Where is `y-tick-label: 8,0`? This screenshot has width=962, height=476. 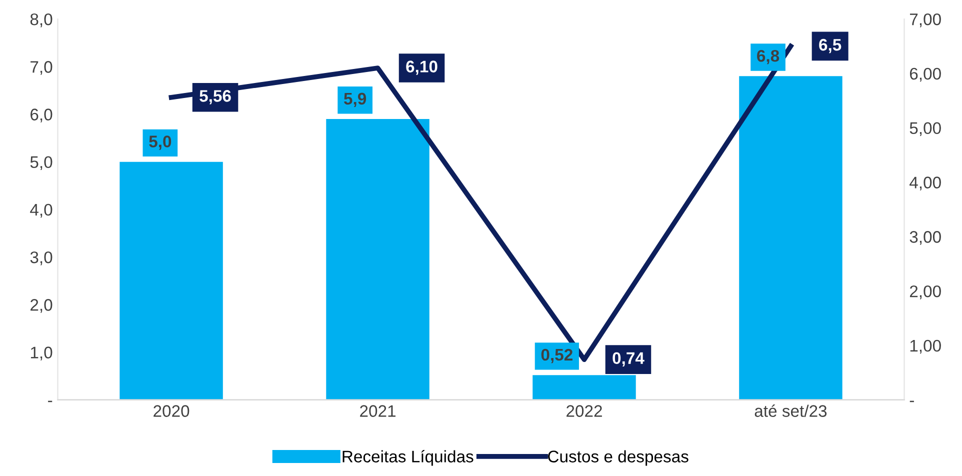 y-tick-label: 8,0 is located at coordinates (41, 20).